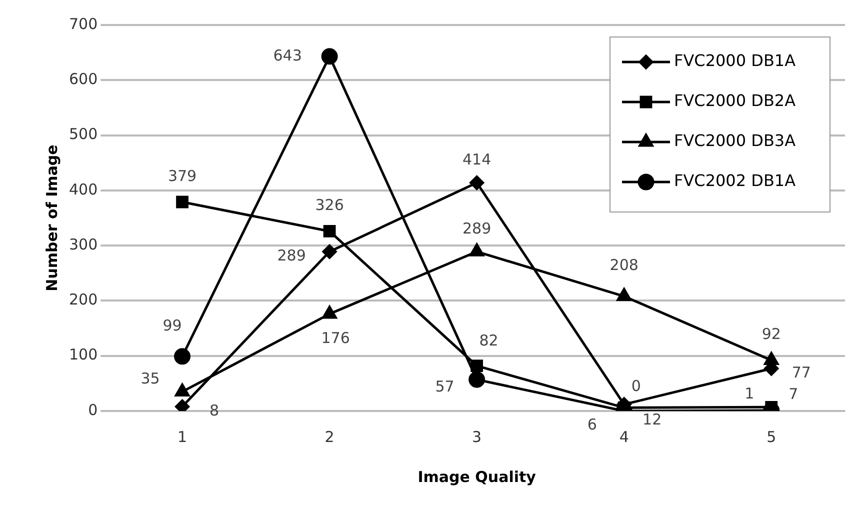  I want to click on y-tick-label: 600, so click(83, 79).